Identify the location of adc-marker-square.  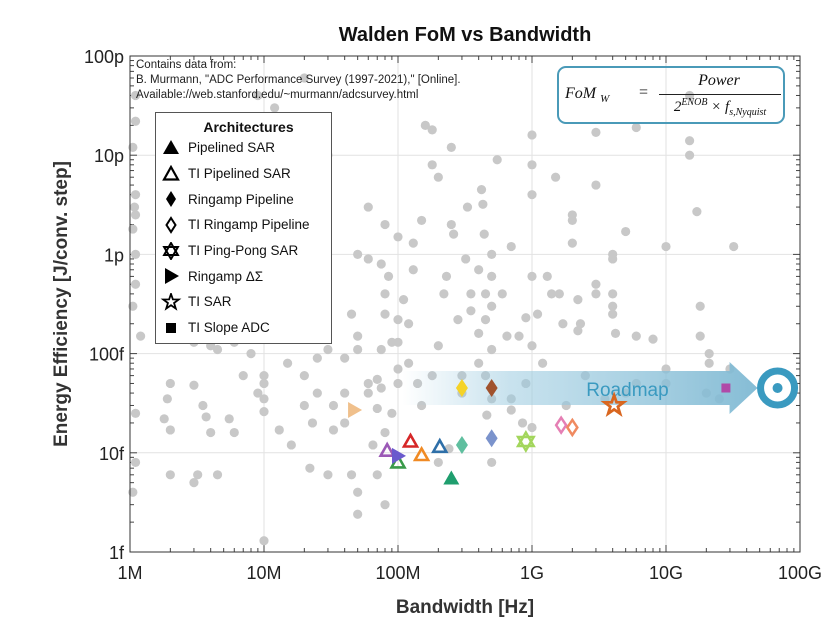
(726, 388).